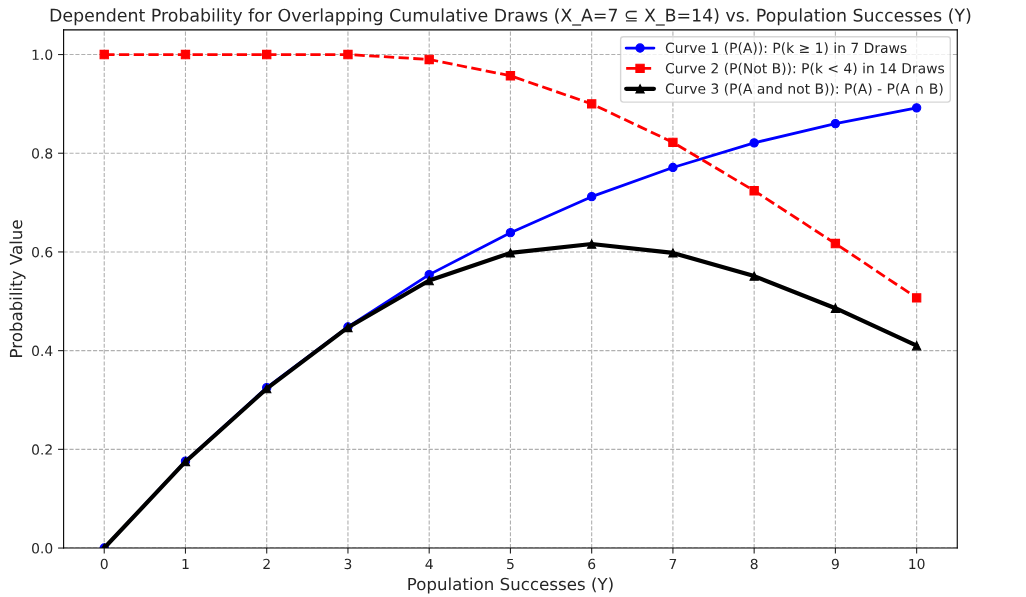  I want to click on x-tick-label: 2, so click(266, 564).